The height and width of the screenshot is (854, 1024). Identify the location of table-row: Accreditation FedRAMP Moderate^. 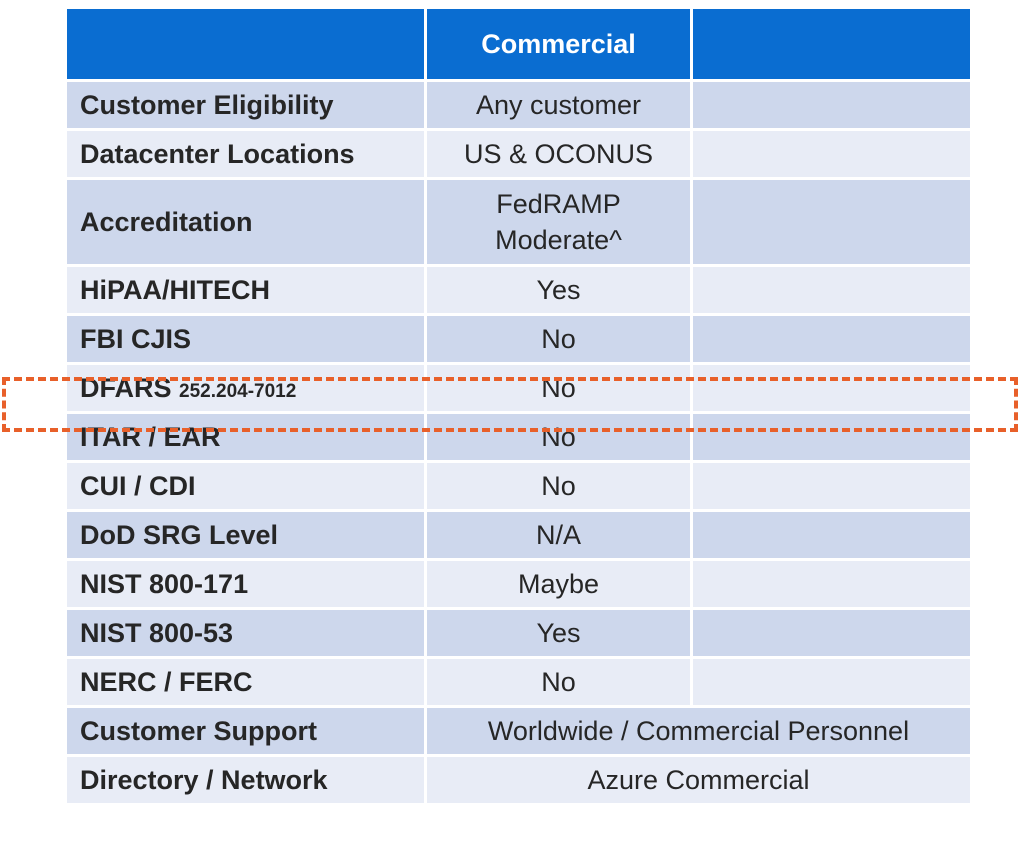
(518, 222).